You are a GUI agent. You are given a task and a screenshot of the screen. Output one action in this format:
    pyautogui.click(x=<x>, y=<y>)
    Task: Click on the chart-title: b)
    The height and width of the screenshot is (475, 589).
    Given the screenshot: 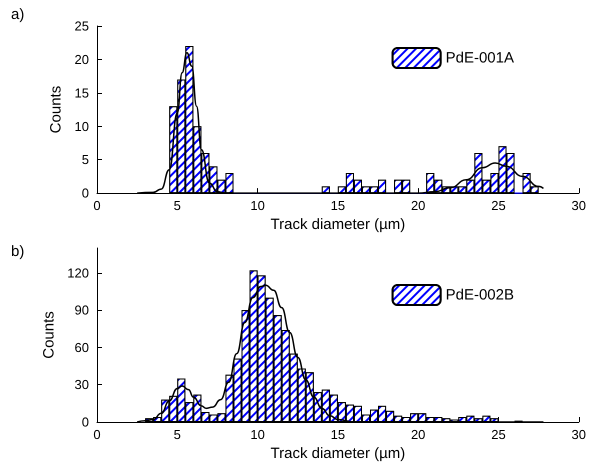 What is the action you would take?
    pyautogui.click(x=17, y=251)
    